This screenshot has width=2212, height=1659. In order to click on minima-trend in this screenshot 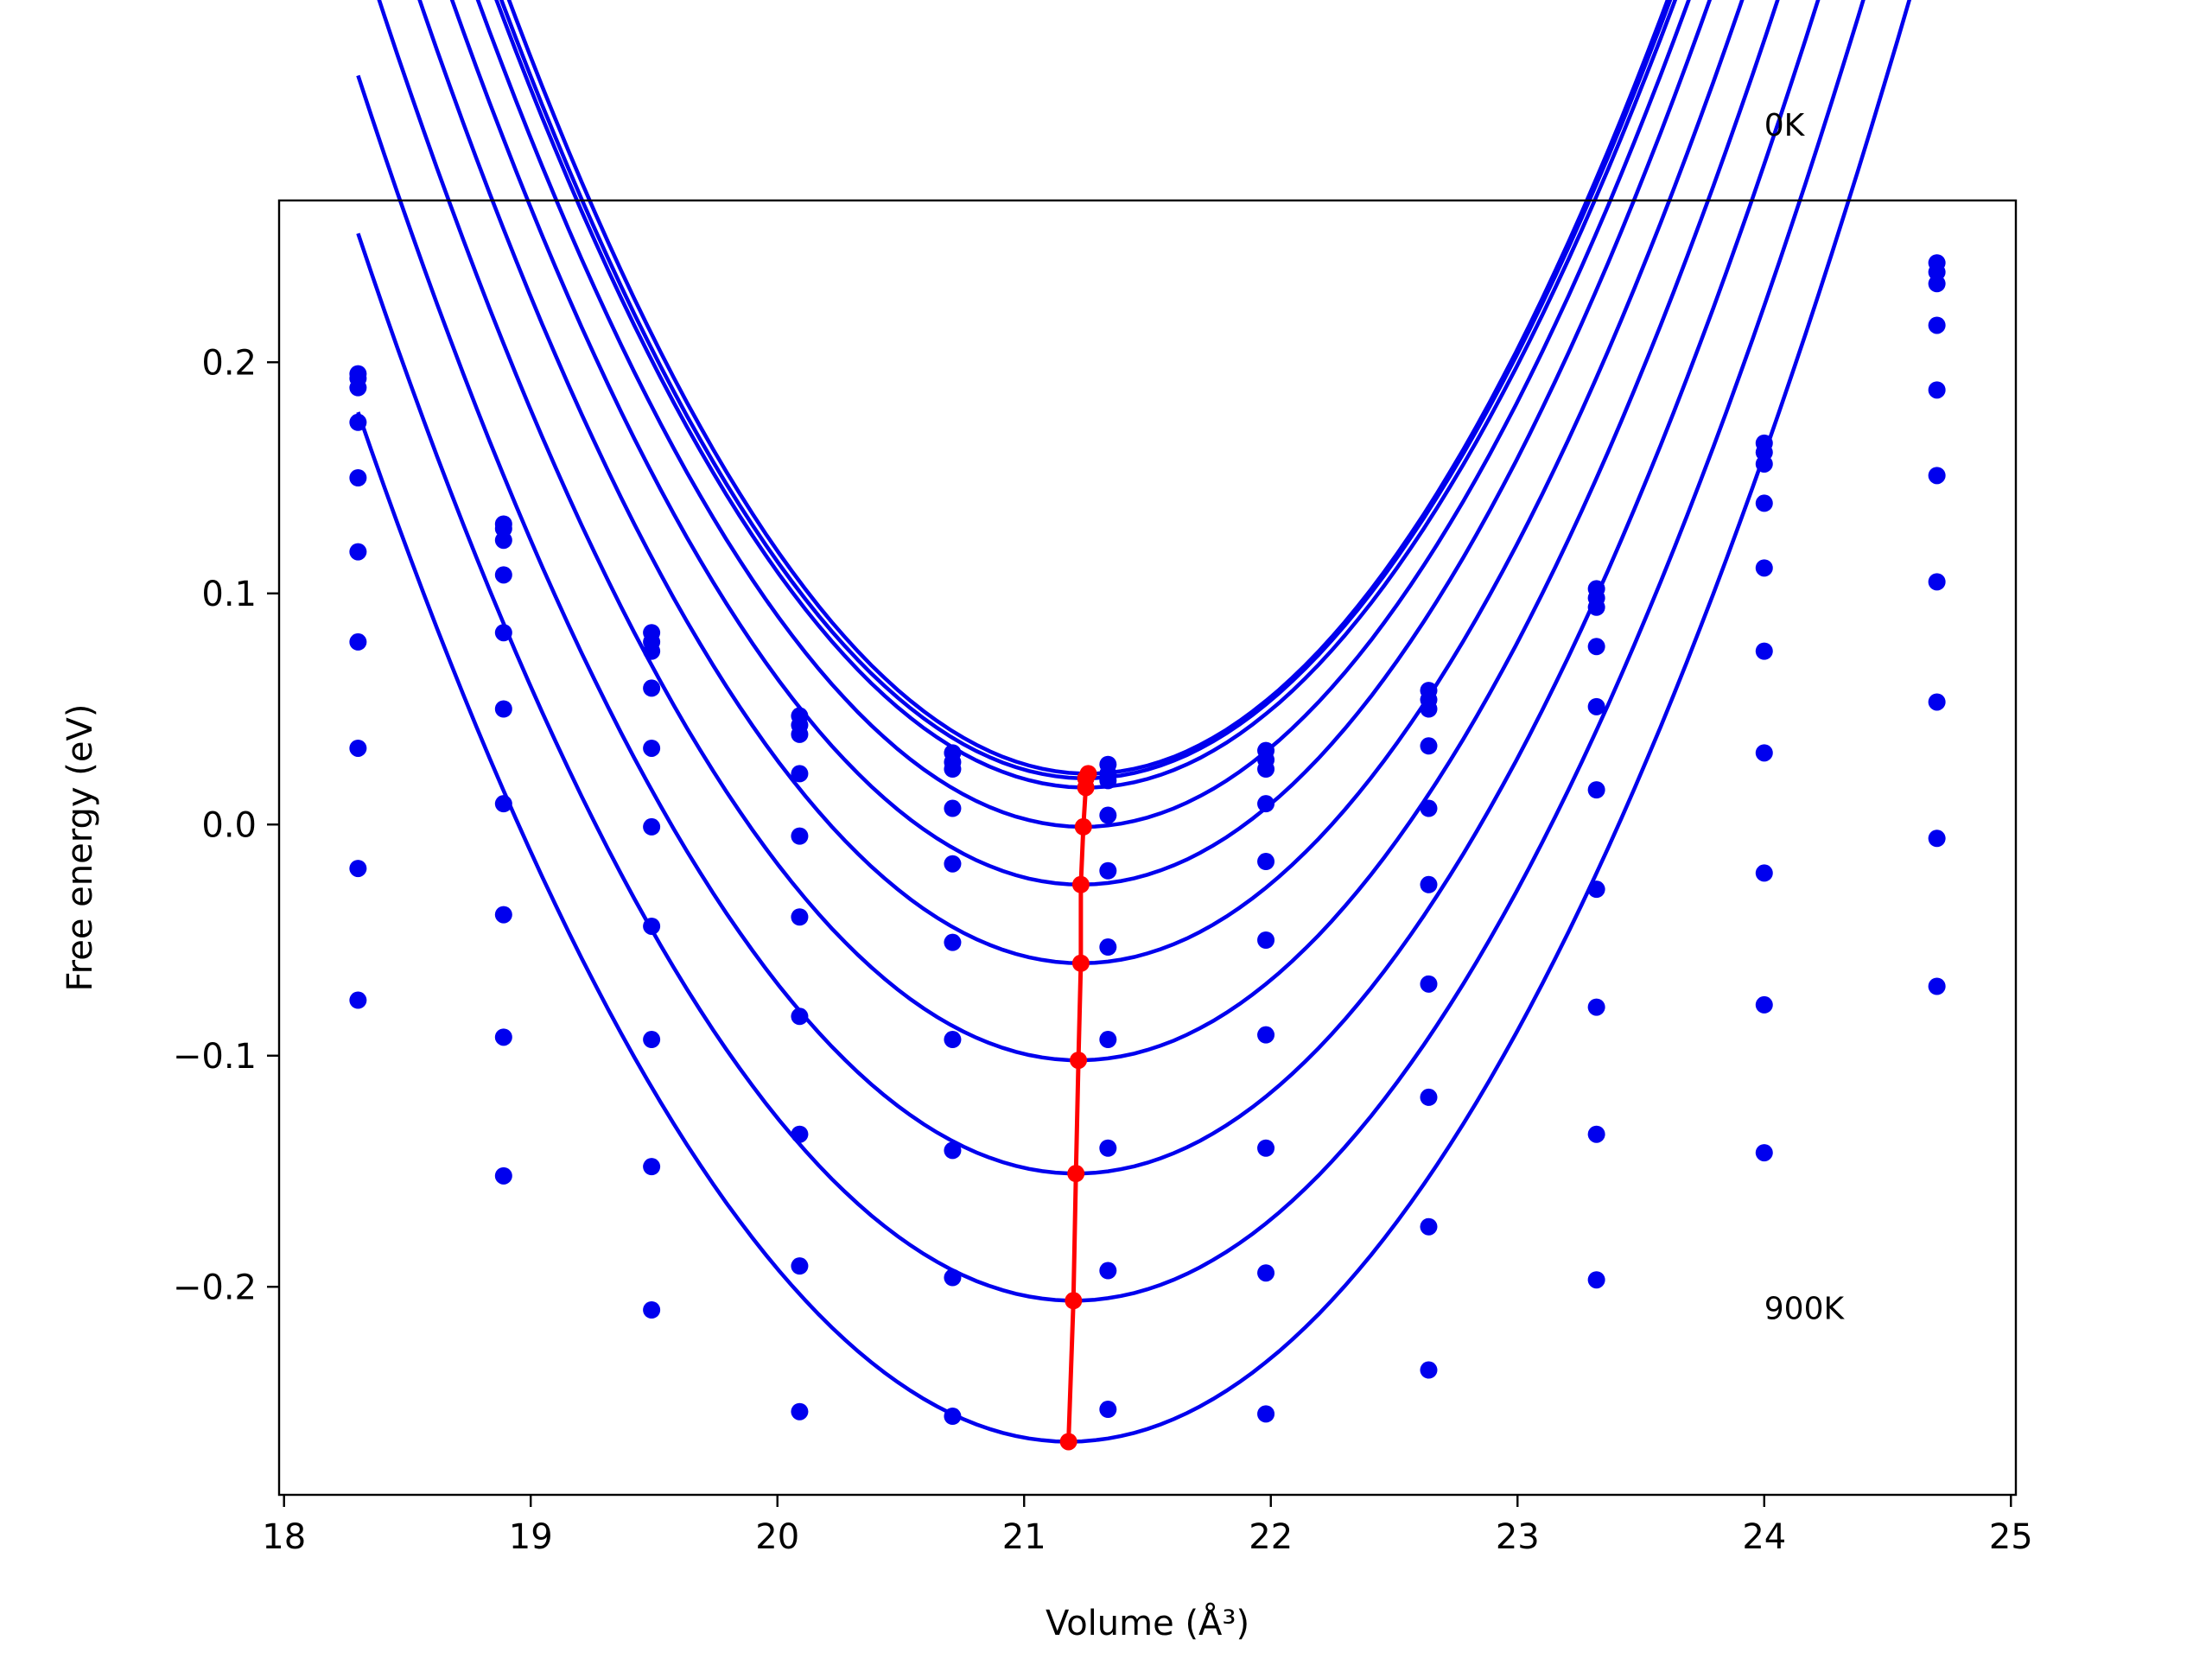, I will do `click(1078, 1108)`.